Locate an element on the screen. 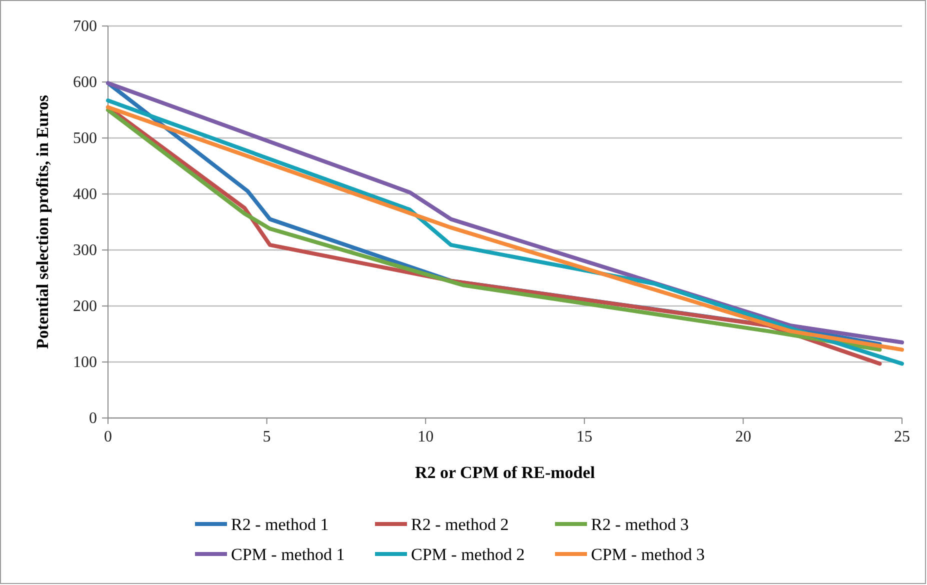 This screenshot has width=927, height=585. y-tick-label: 0 is located at coordinates (93, 419).